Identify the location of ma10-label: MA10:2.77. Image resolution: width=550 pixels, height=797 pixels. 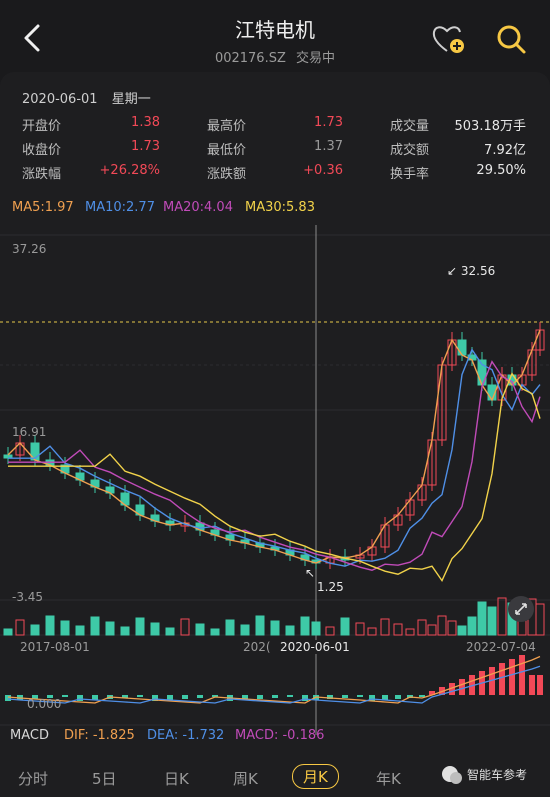
(120, 207).